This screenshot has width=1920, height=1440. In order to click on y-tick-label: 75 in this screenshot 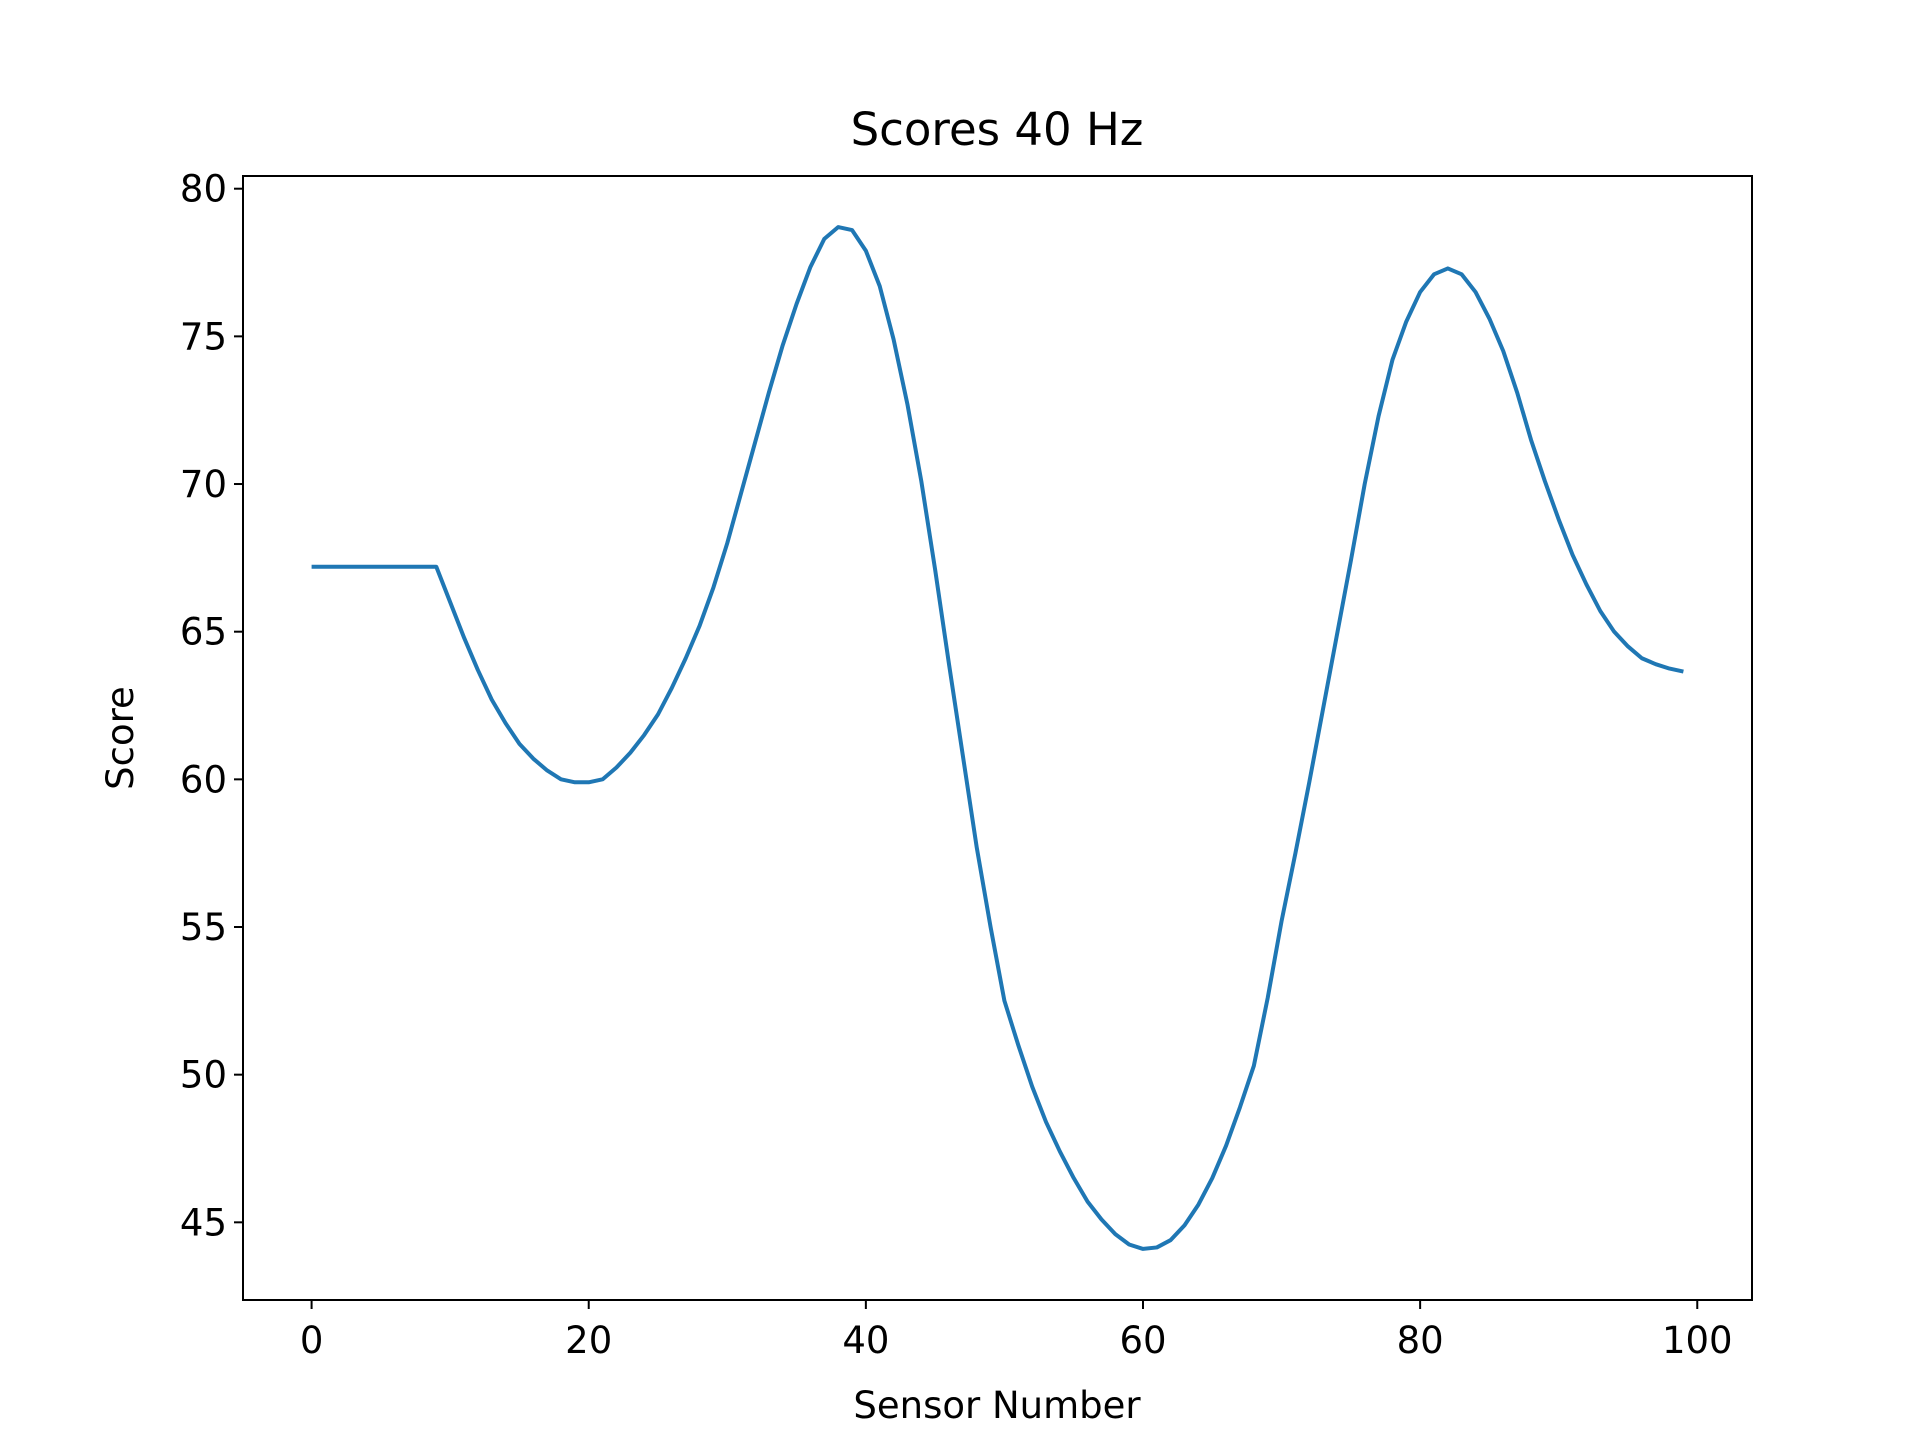, I will do `click(203, 336)`.